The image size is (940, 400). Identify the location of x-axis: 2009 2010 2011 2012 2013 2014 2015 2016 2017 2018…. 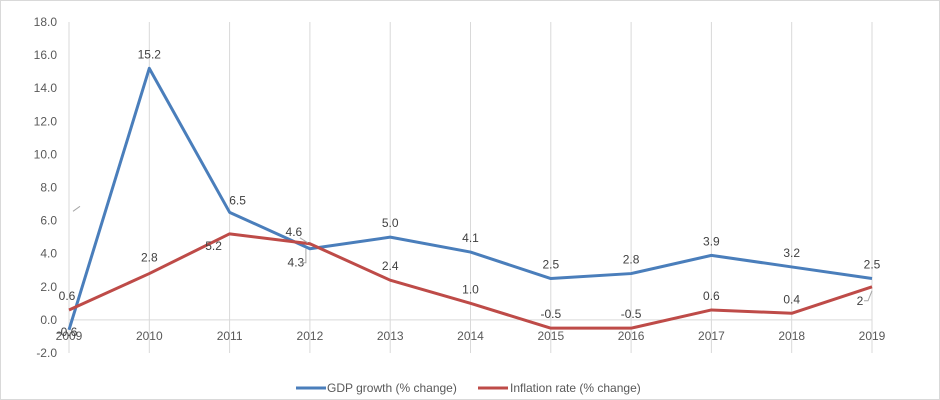
(471, 336).